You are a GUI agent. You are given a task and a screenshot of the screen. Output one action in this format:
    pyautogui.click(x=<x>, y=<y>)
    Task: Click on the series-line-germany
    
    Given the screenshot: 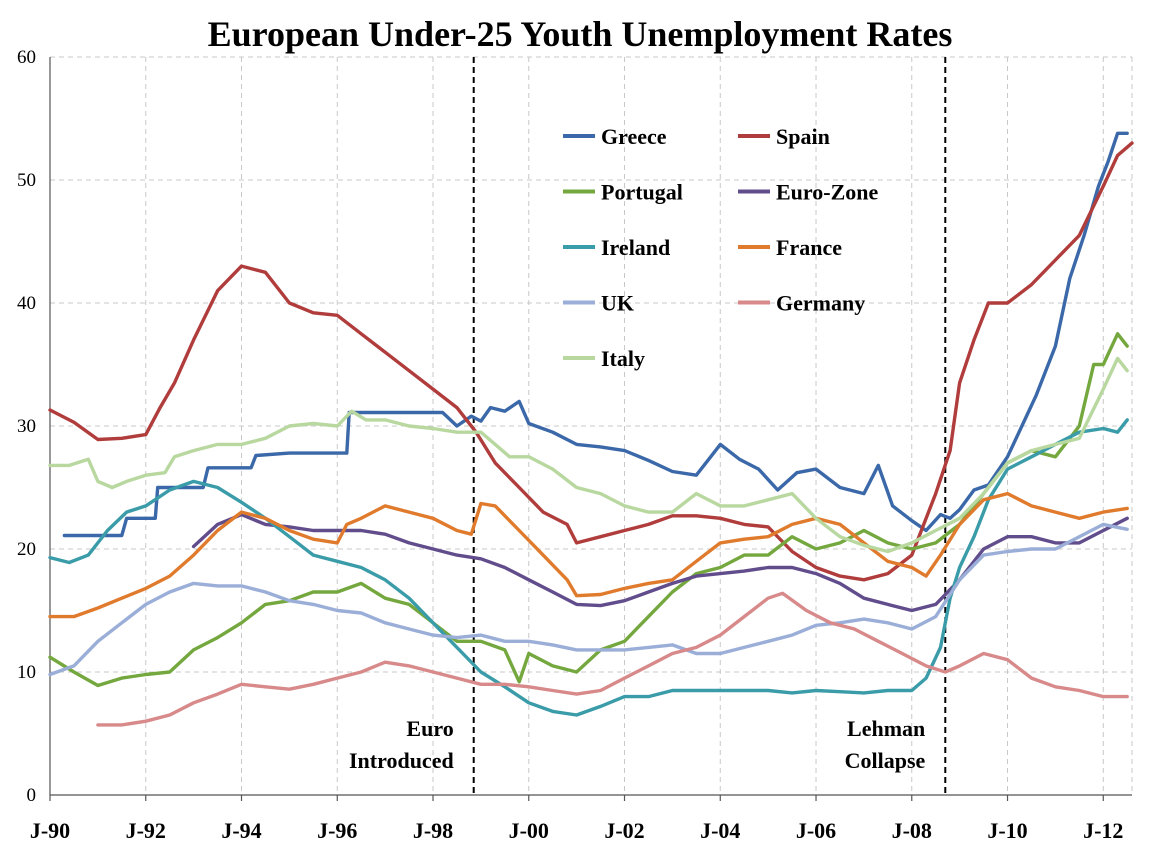 What is the action you would take?
    pyautogui.click(x=612, y=659)
    